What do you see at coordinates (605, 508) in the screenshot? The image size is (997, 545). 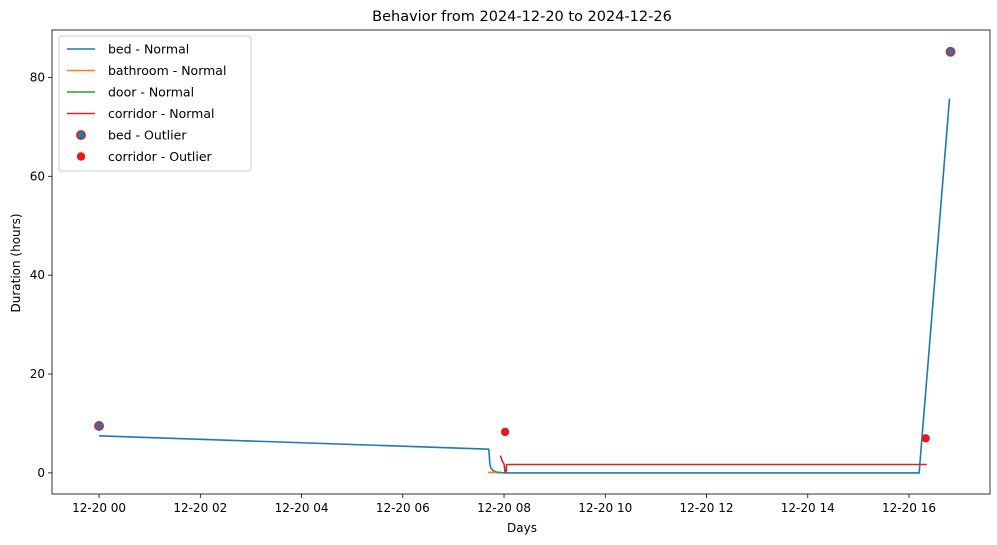 I see `x-tick-label: 12-20 10` at bounding box center [605, 508].